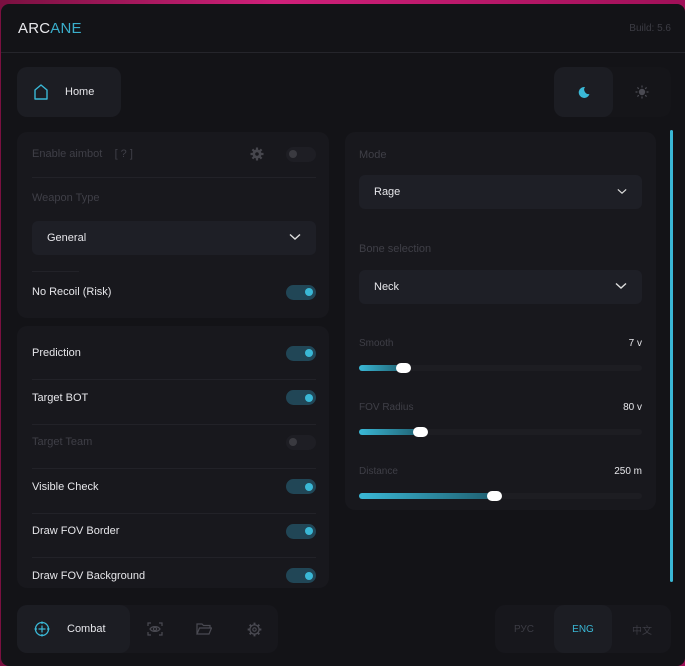  What do you see at coordinates (650, 28) in the screenshot?
I see `build-version: Build: 5.6` at bounding box center [650, 28].